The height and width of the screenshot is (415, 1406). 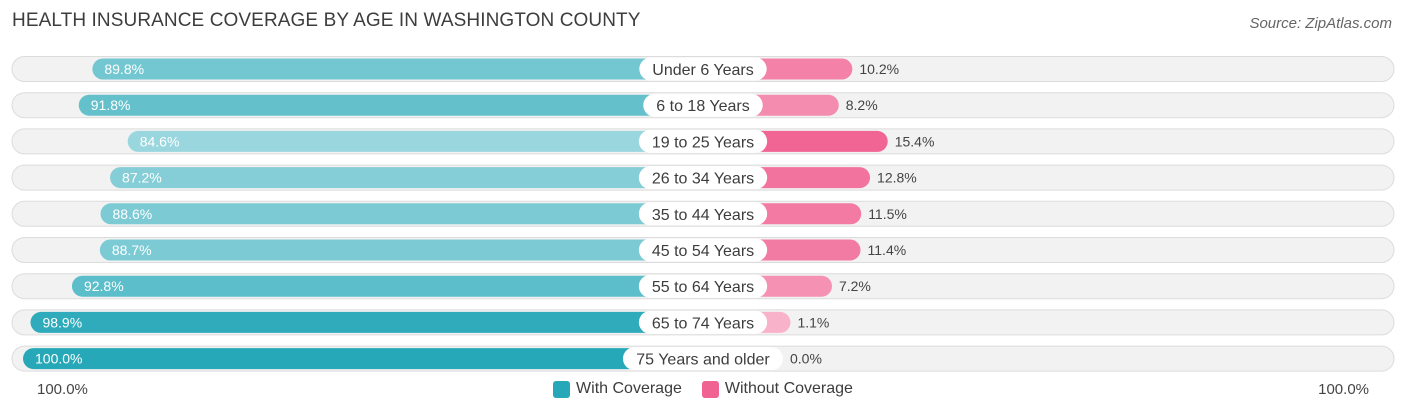 I want to click on value-label-without-coverage: 12.8%, so click(x=897, y=178).